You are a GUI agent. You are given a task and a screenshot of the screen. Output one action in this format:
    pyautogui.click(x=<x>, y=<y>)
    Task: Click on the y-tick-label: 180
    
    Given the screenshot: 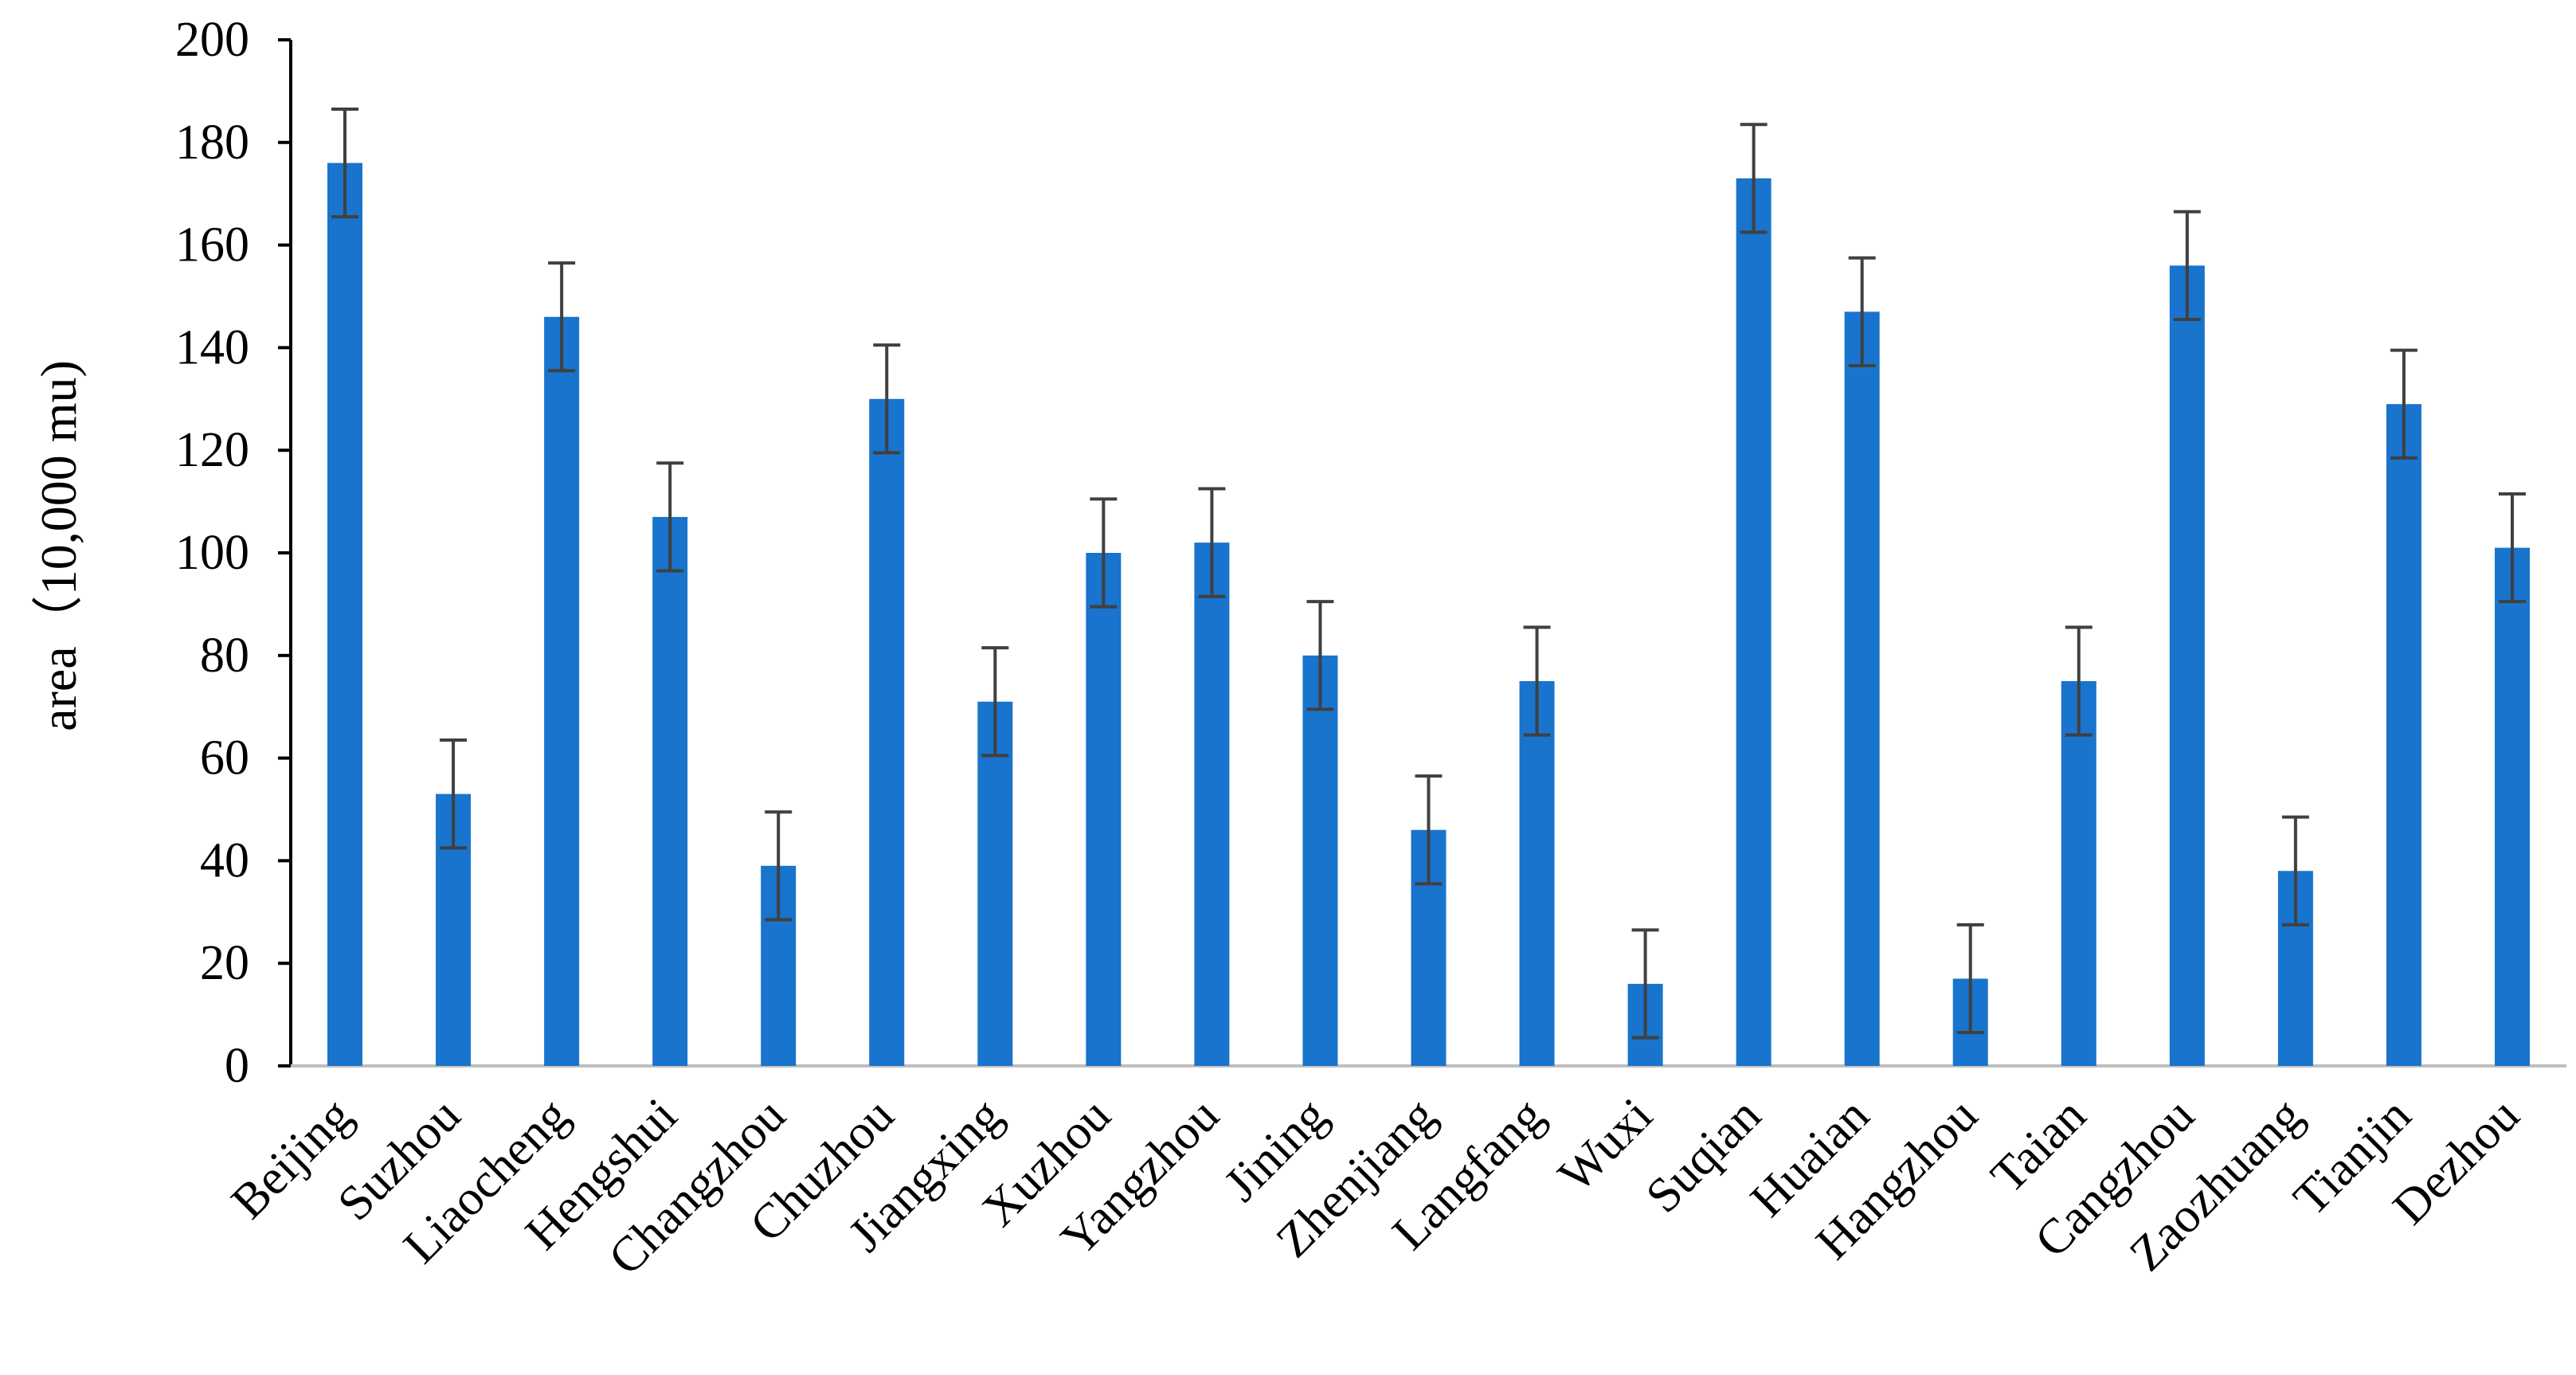 What is the action you would take?
    pyautogui.click(x=212, y=143)
    